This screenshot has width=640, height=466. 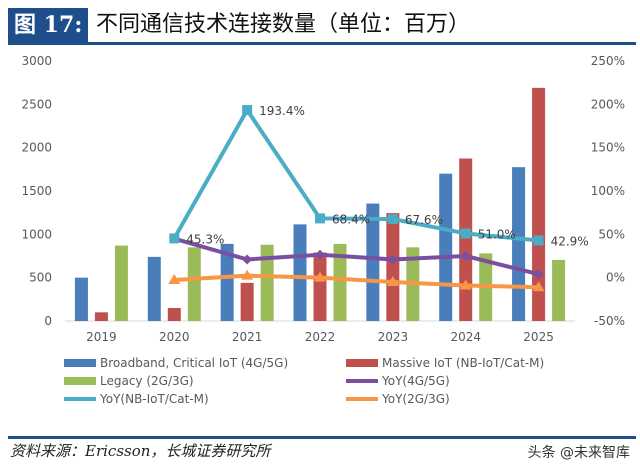 I want to click on figure-title: 不同通信技术连接数量（单位：百万）, so click(x=283, y=24).